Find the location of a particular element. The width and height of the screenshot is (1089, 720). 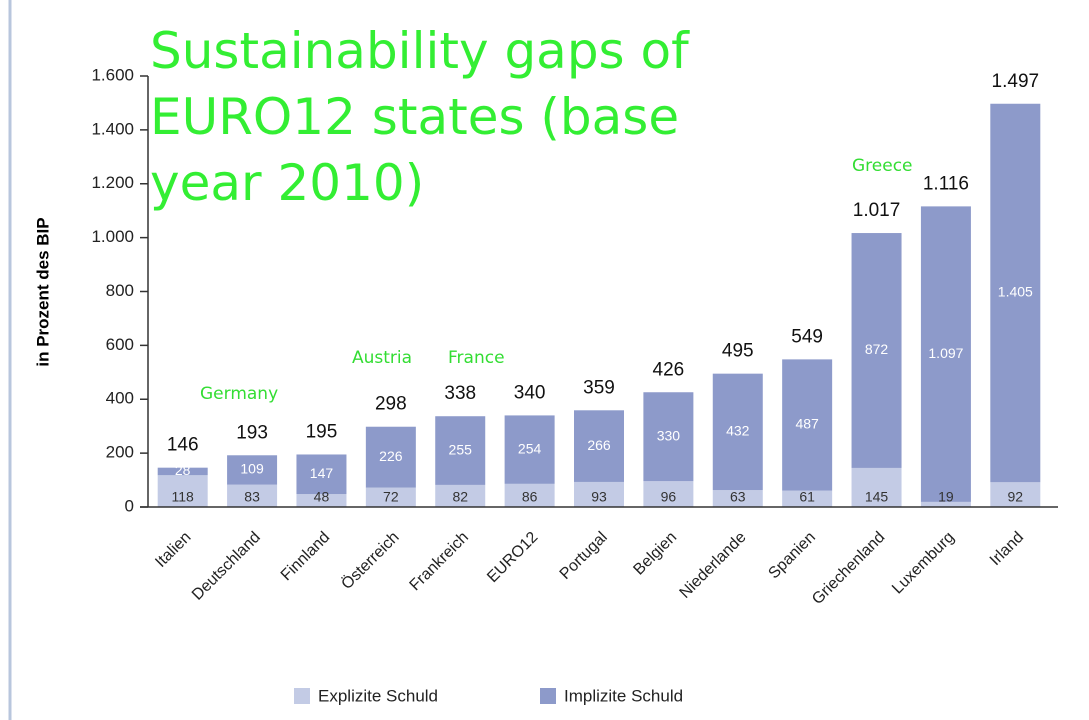

x-tick-label: Finnland is located at coordinates (305, 556).